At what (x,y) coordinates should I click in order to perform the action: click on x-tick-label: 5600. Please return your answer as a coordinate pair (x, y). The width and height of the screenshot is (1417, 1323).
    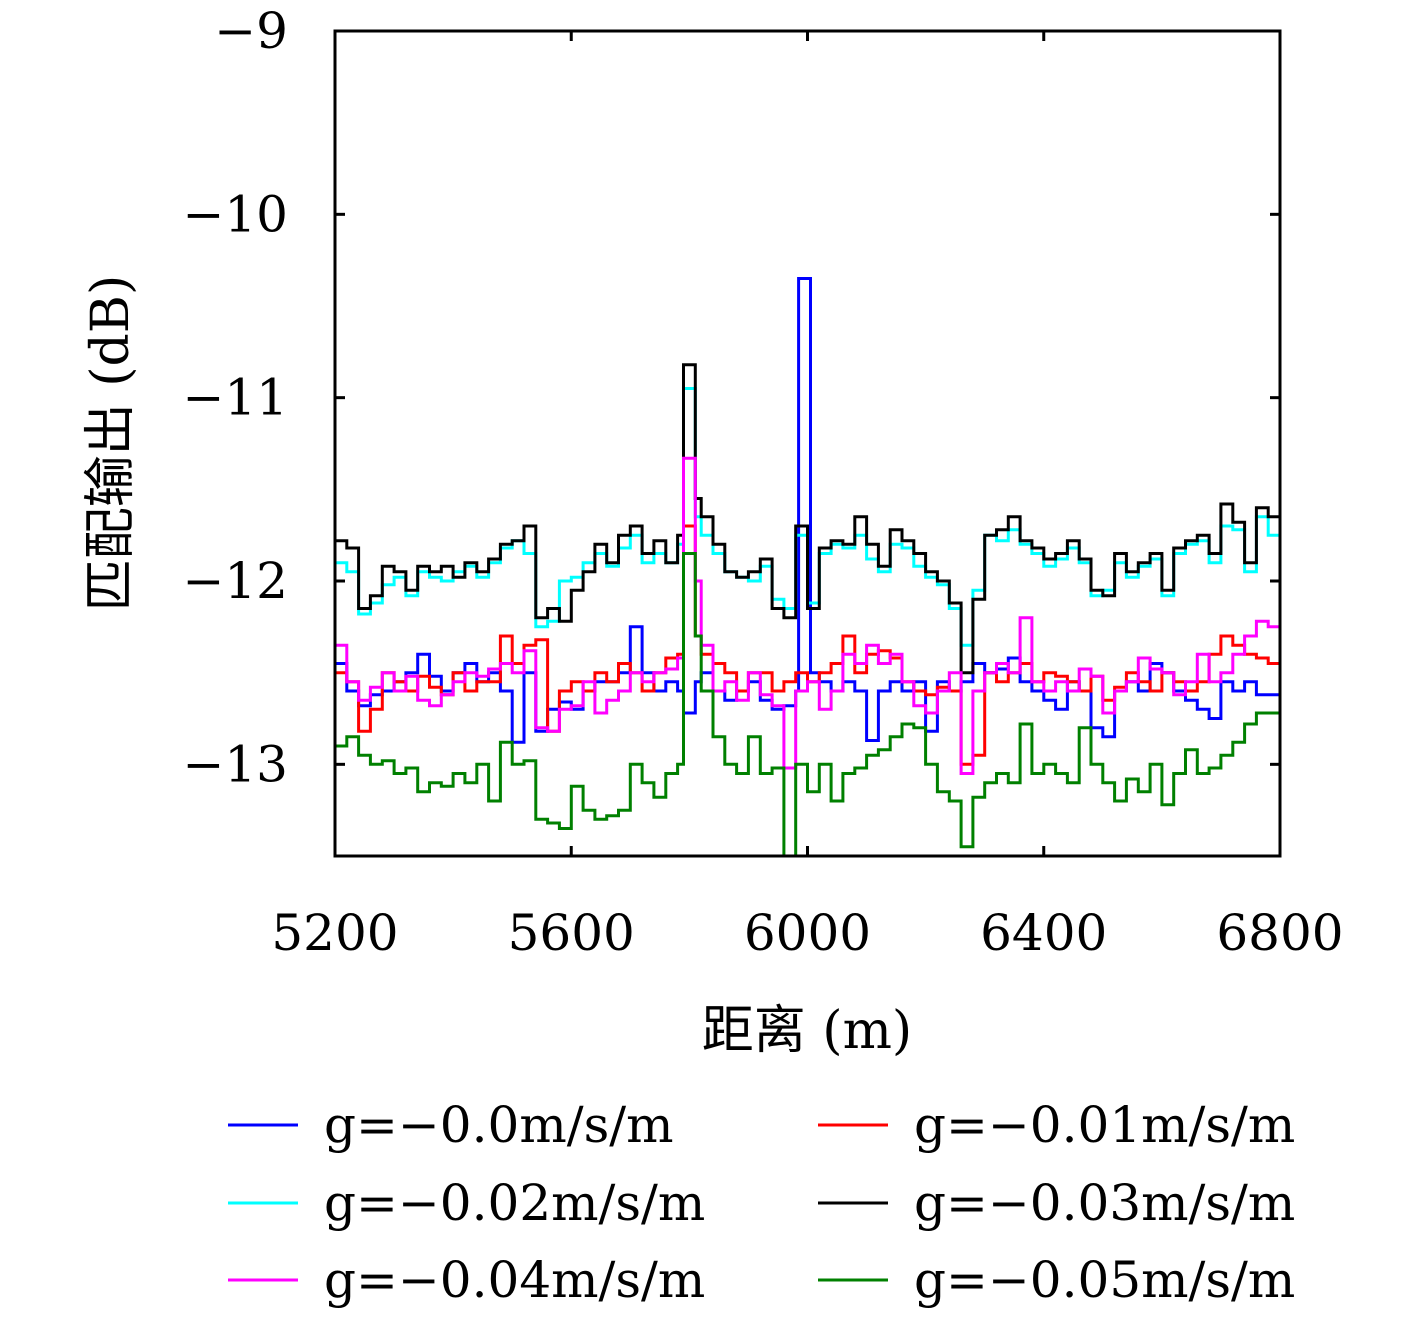
    Looking at the image, I should click on (571, 933).